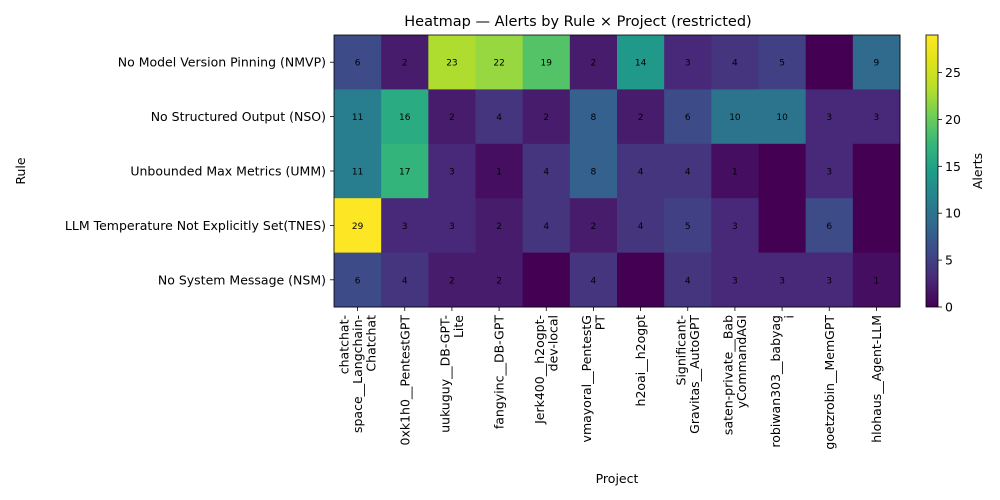 The height and width of the screenshot is (500, 1000). I want to click on colorbar-label: Alerts, so click(977, 171).